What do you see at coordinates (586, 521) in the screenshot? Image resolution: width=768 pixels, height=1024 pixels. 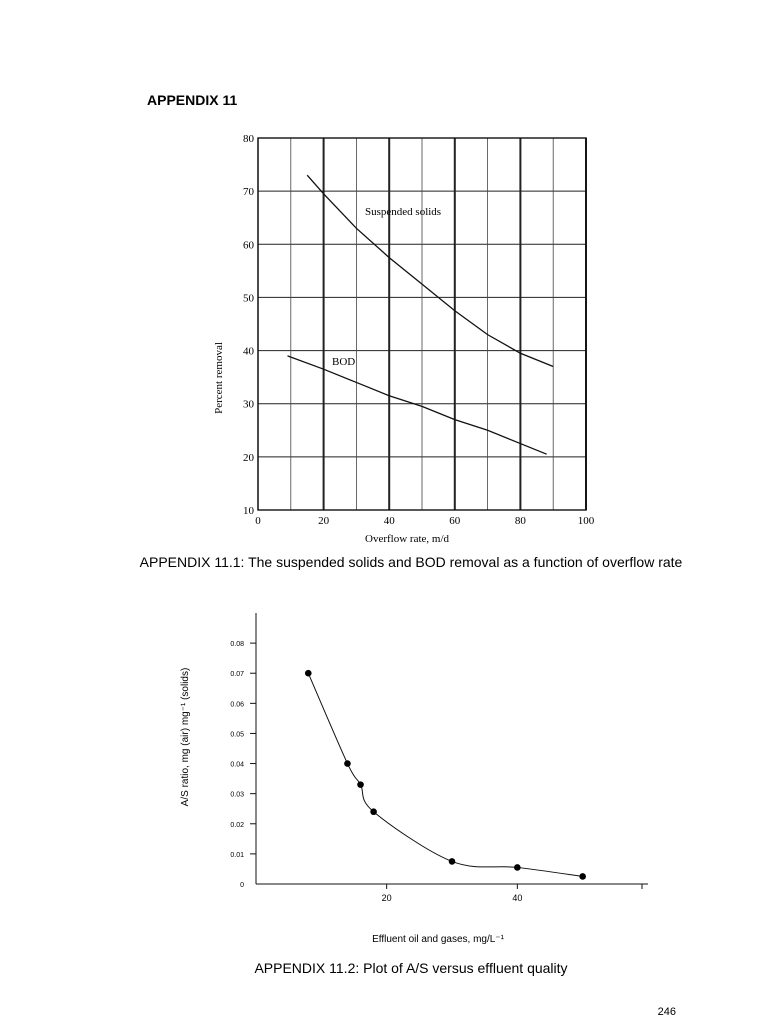 I see `chart1-x-tick-label: 100` at bounding box center [586, 521].